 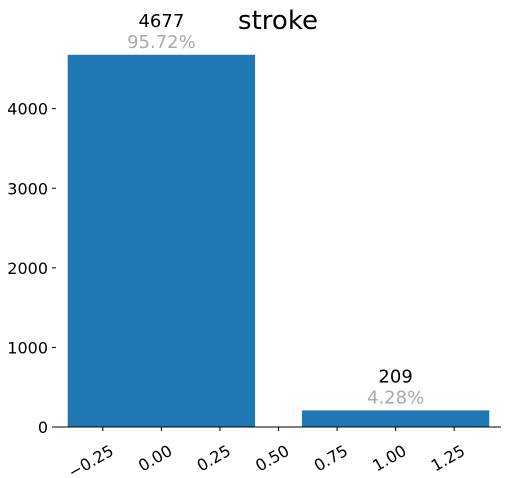 What do you see at coordinates (155, 458) in the screenshot?
I see `x-tick-label-1: 0.00` at bounding box center [155, 458].